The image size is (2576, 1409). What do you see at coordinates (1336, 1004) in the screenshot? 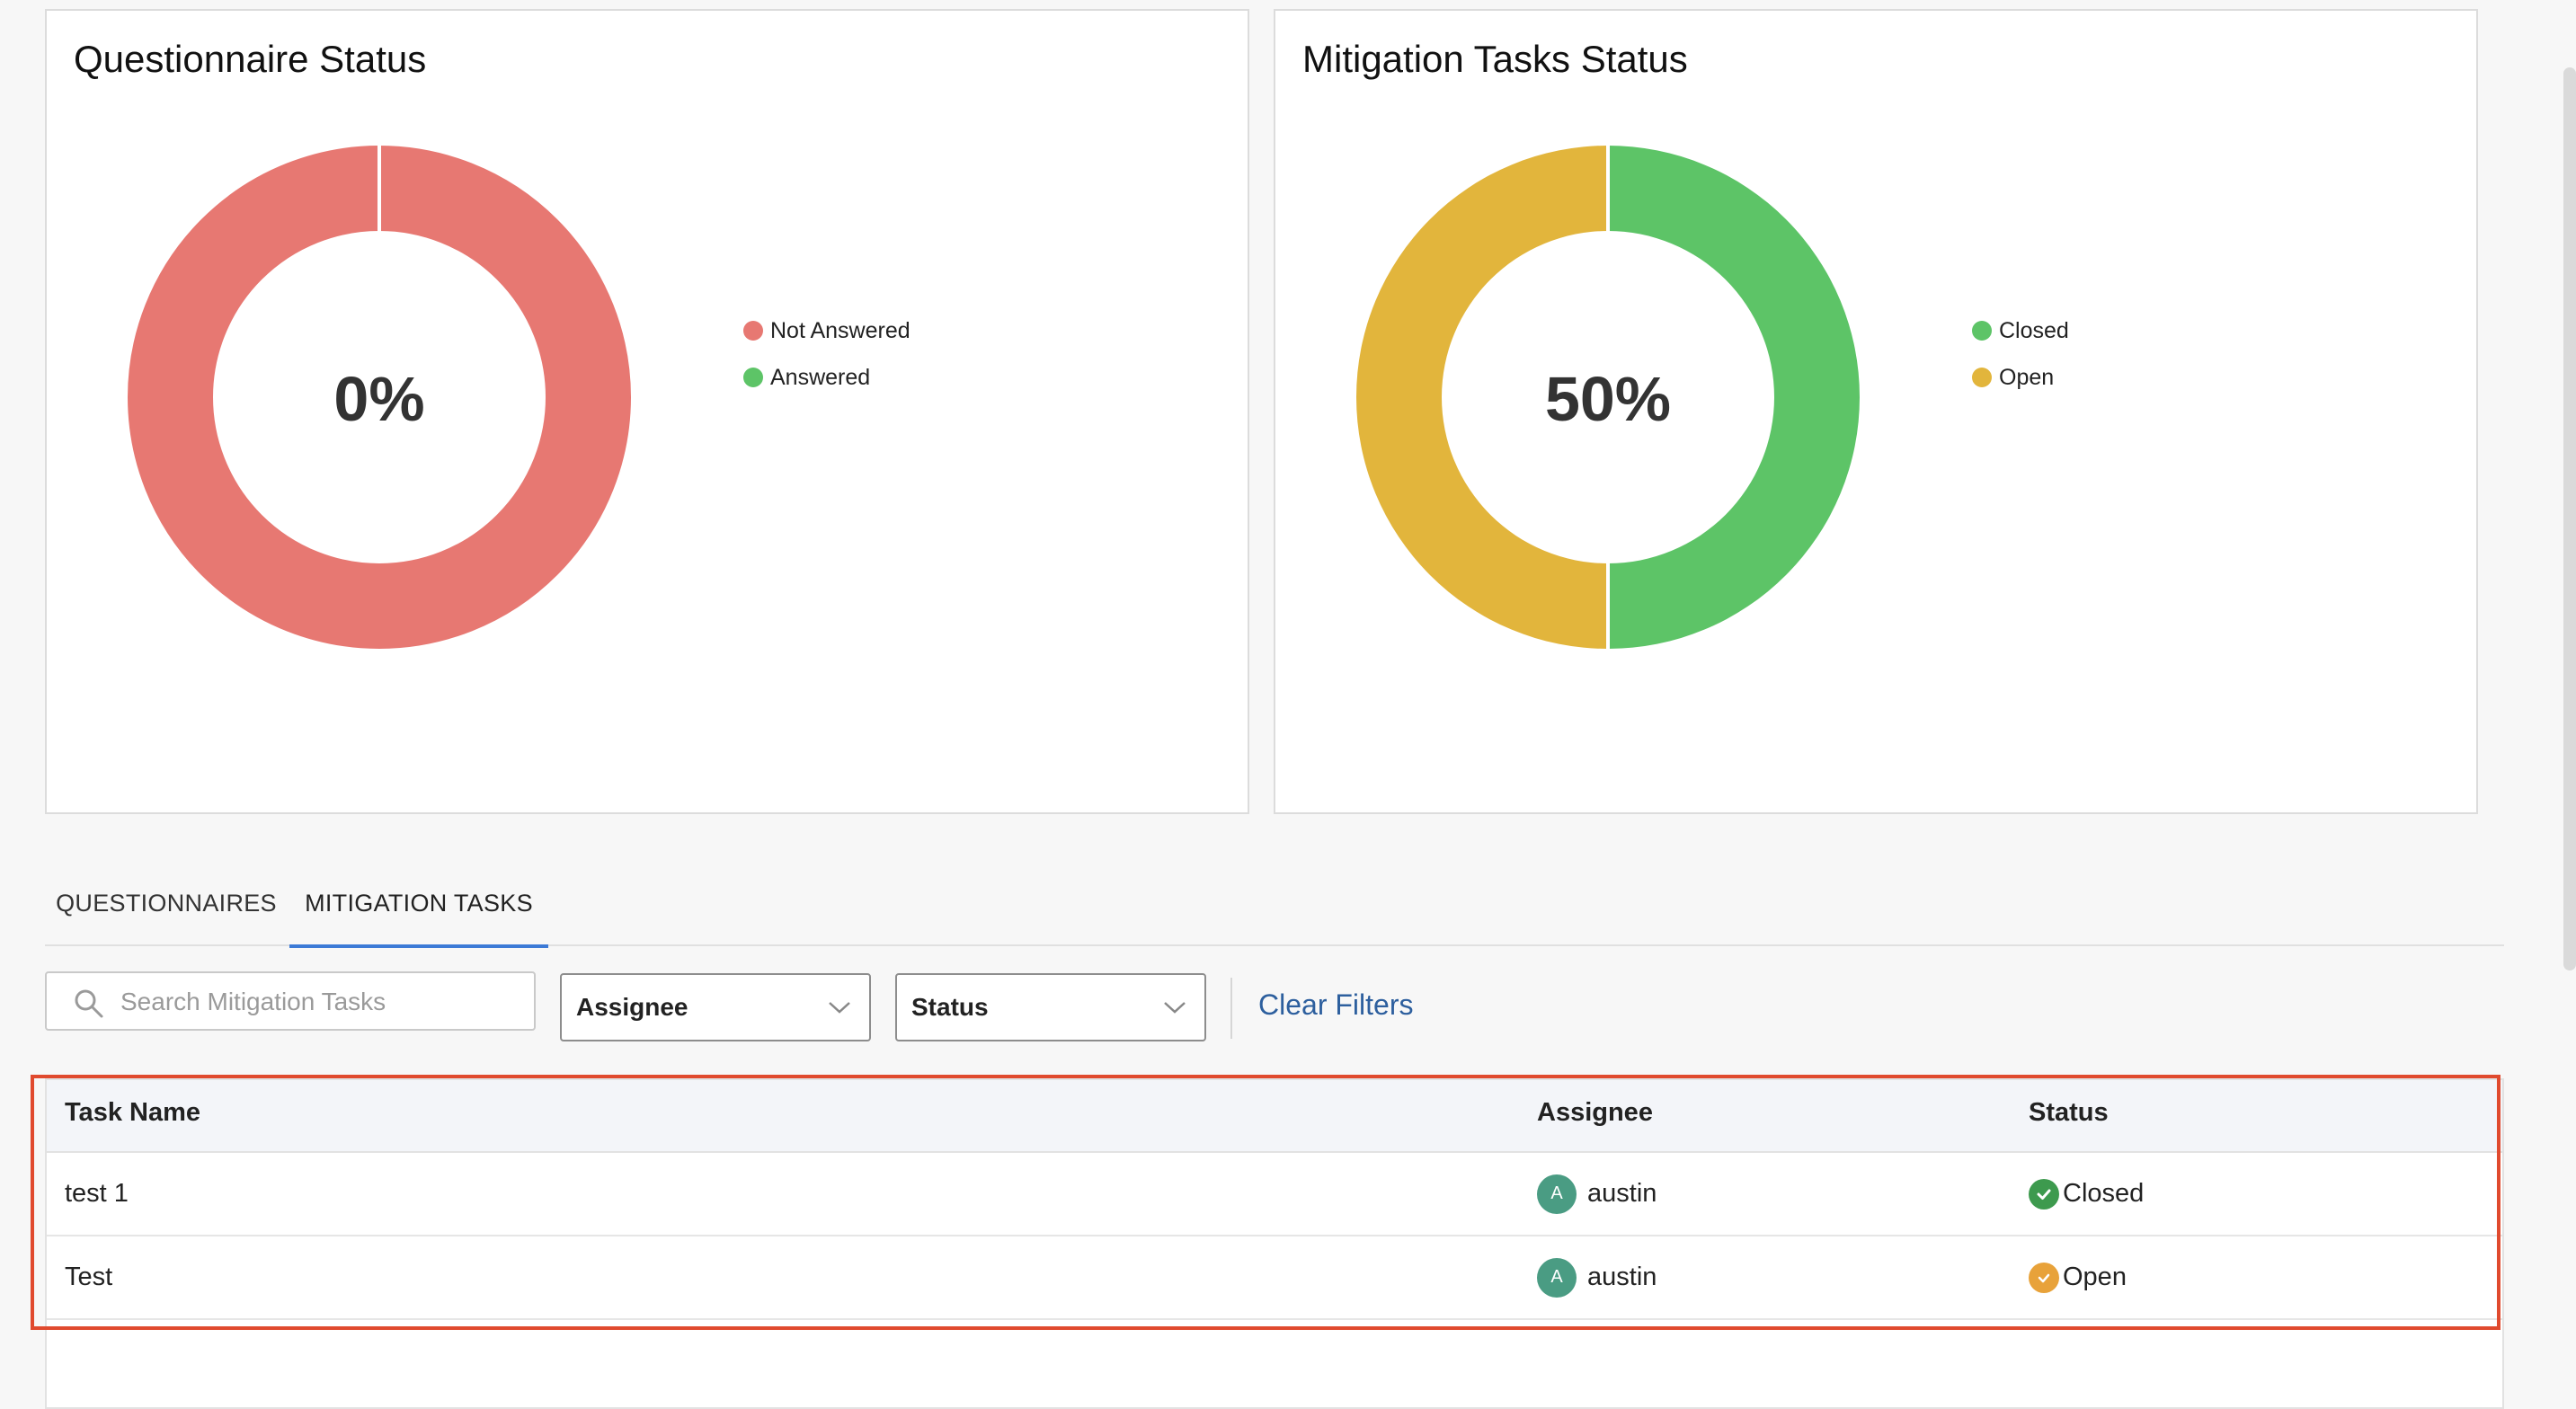
I see `clear-filters-link: Clear Filters` at bounding box center [1336, 1004].